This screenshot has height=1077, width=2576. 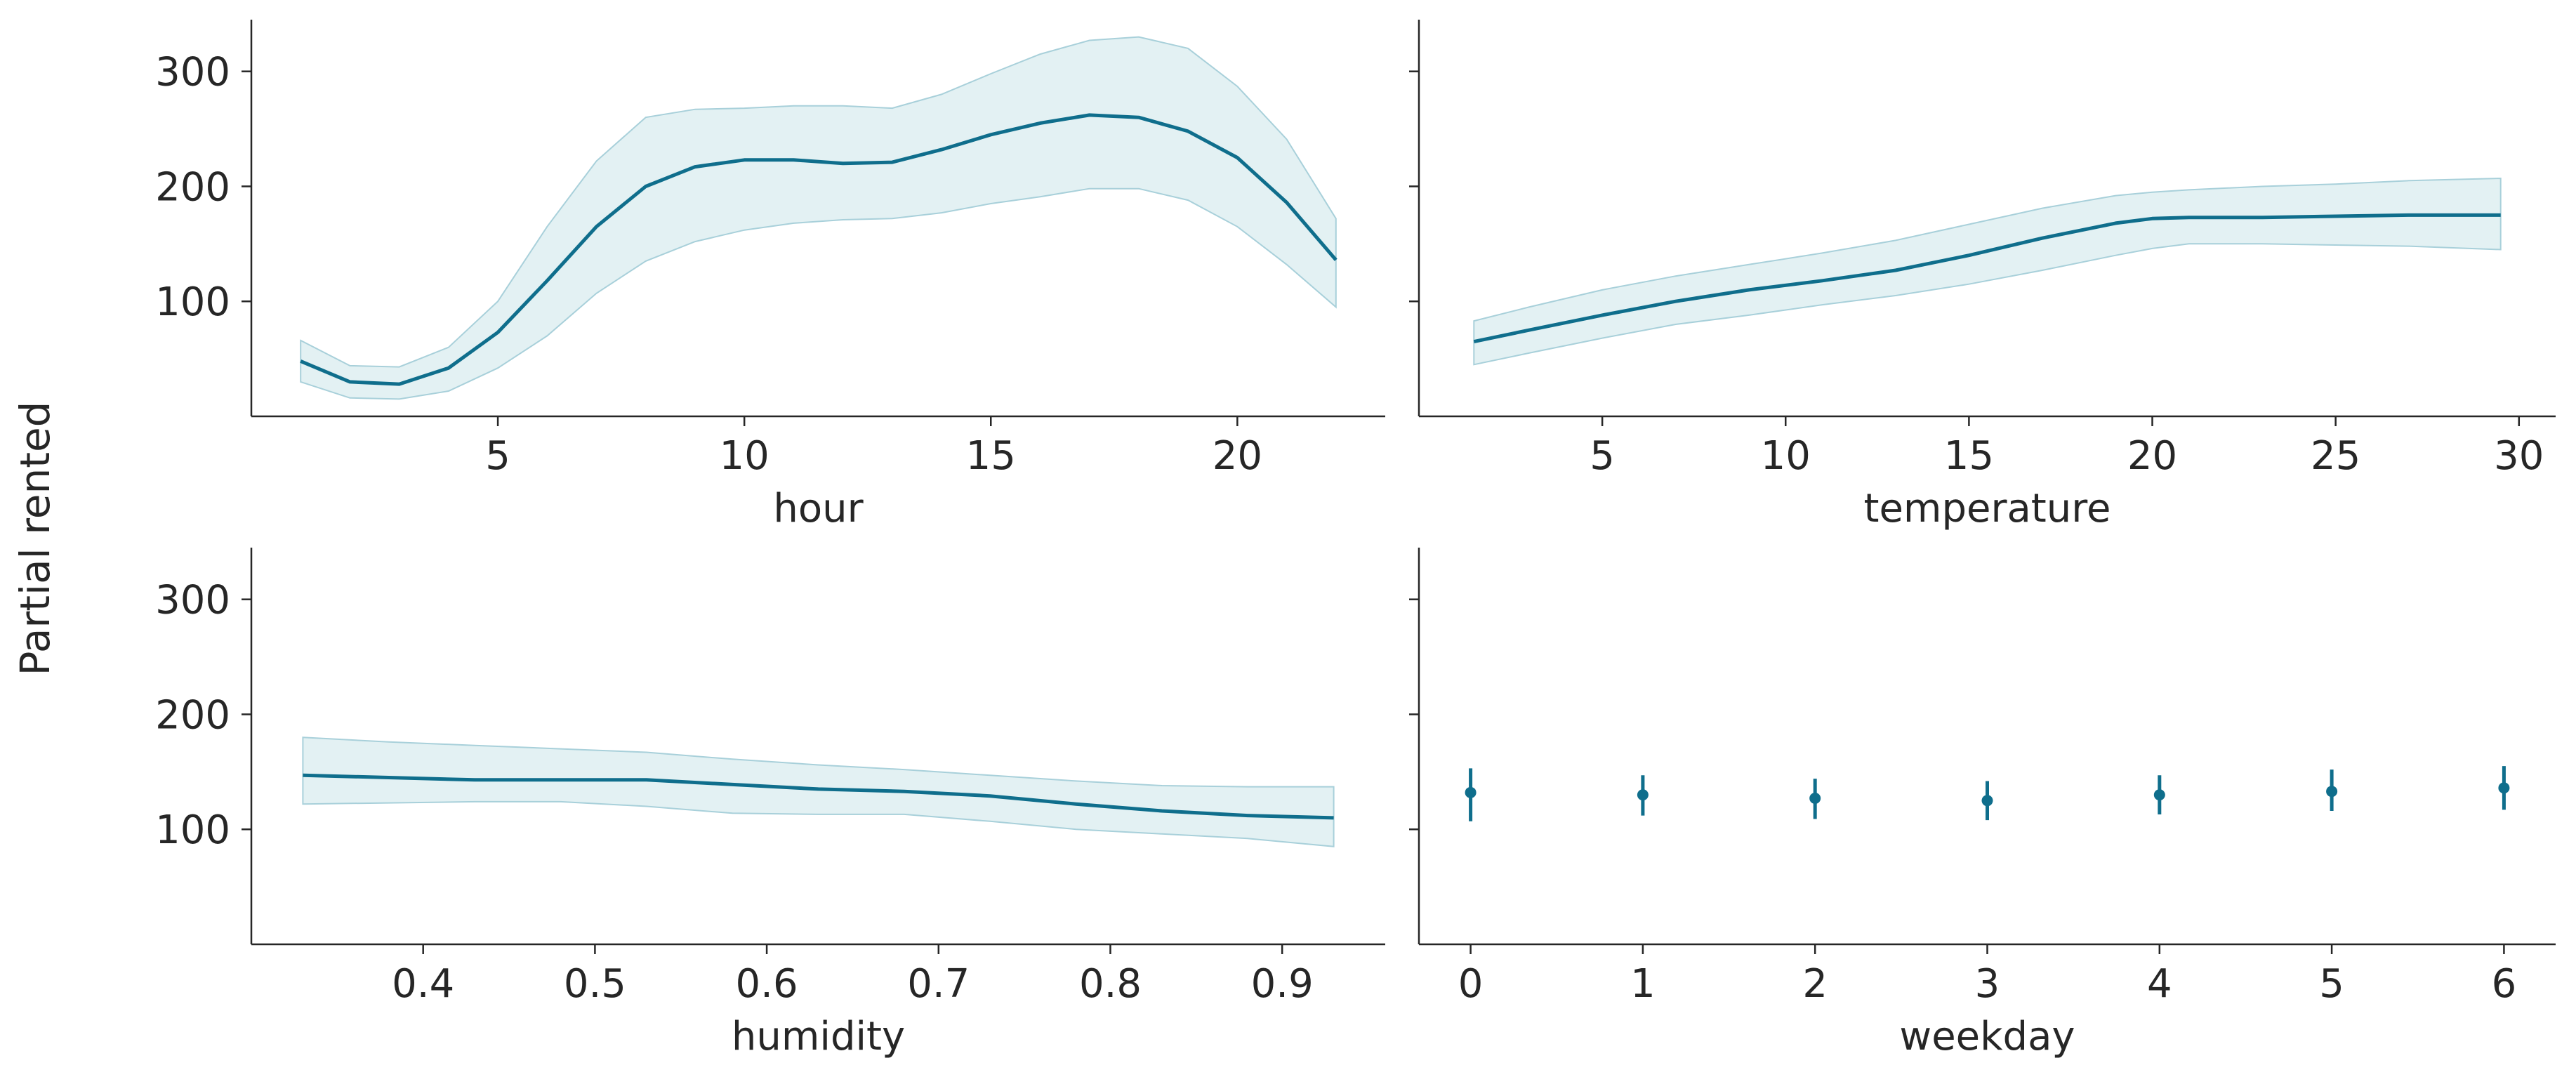 What do you see at coordinates (1471, 984) in the screenshot?
I see `x-tick-label: 0` at bounding box center [1471, 984].